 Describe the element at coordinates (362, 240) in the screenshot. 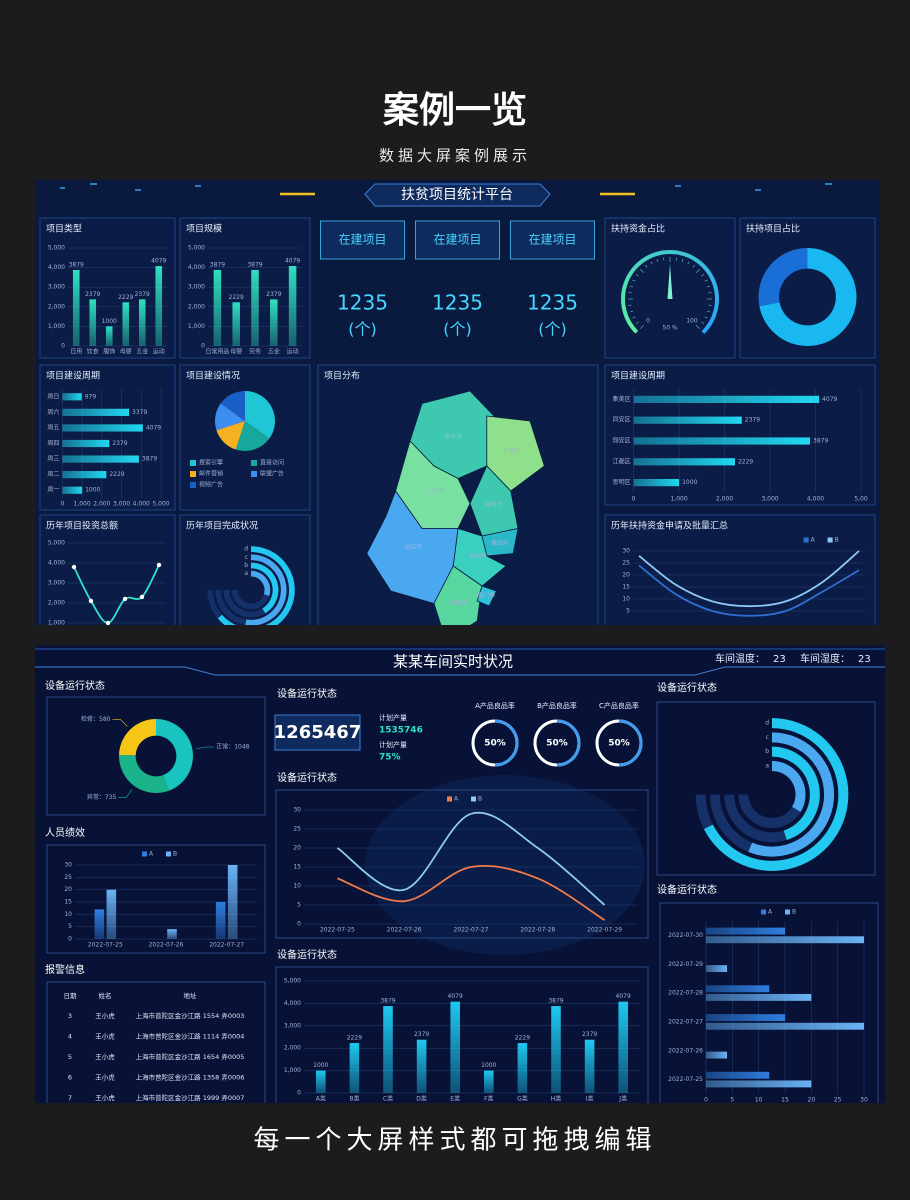

I see `stat-button` at that location.